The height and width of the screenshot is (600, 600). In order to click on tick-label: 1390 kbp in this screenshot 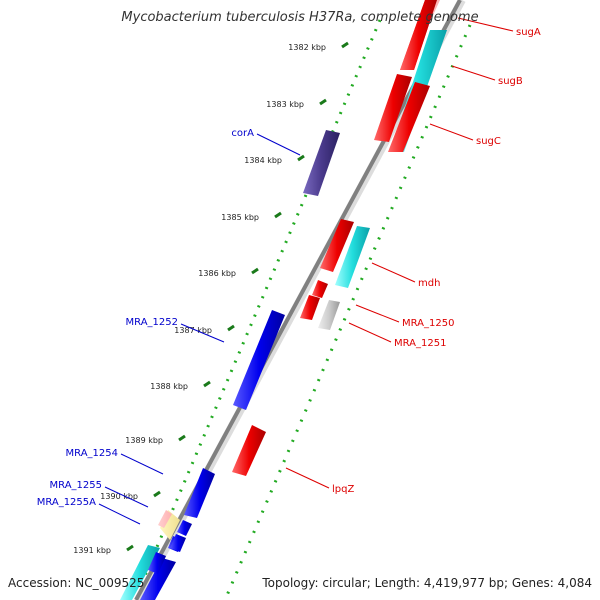, I will do `click(119, 496)`.